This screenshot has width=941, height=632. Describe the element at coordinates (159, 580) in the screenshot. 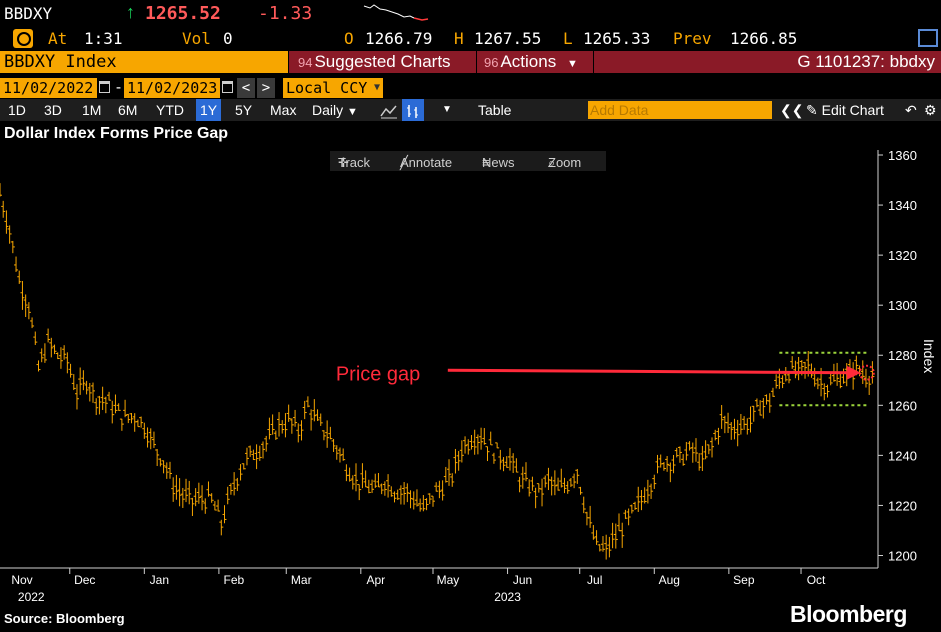

I see `x-tick-label: Jan` at that location.